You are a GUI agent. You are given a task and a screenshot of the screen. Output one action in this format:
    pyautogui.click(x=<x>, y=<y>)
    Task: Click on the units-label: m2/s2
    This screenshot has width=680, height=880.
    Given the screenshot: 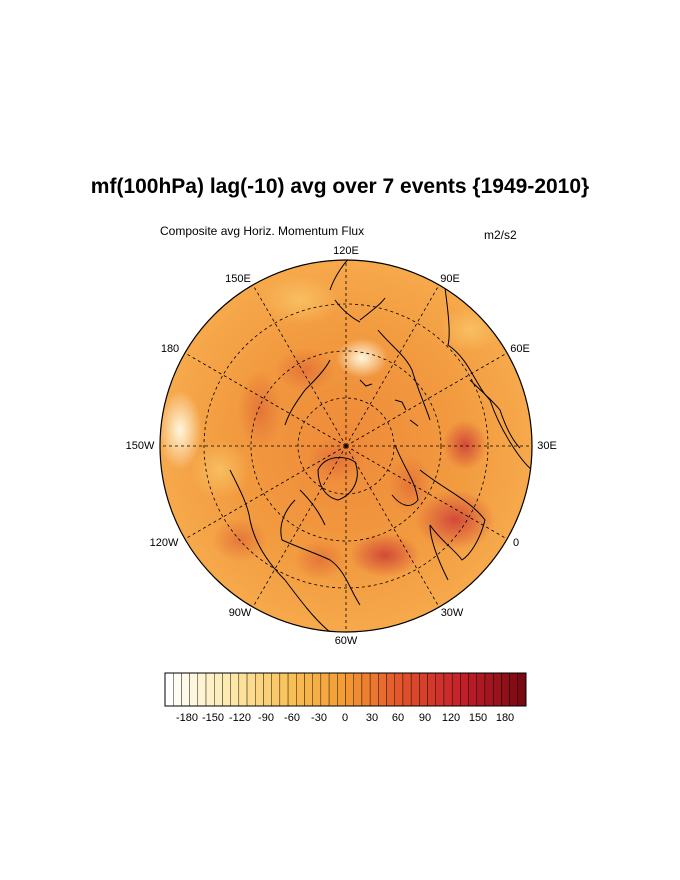 What is the action you would take?
    pyautogui.click(x=500, y=235)
    